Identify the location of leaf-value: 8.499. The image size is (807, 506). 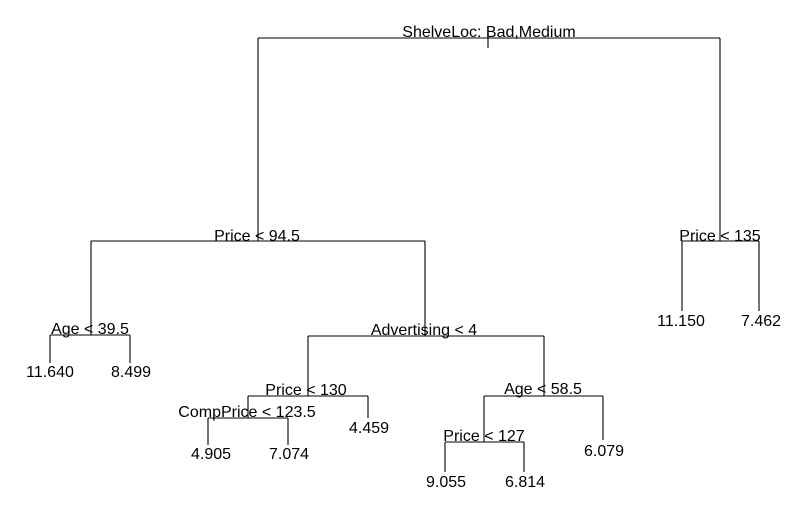
(131, 372).